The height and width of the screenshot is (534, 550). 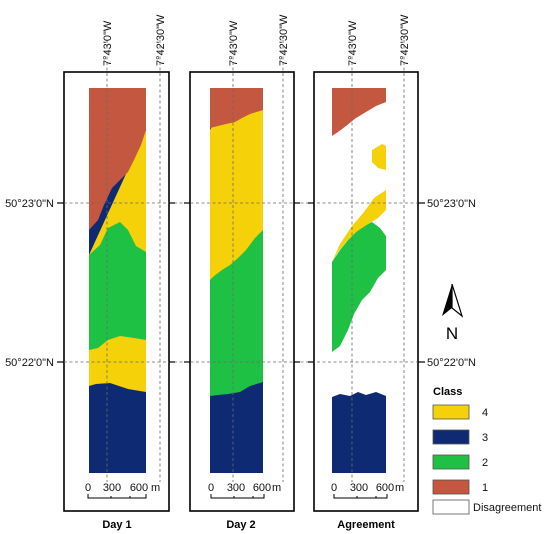 I want to click on lon-label-agreement-1: 7°43'0"W, so click(x=353, y=43).